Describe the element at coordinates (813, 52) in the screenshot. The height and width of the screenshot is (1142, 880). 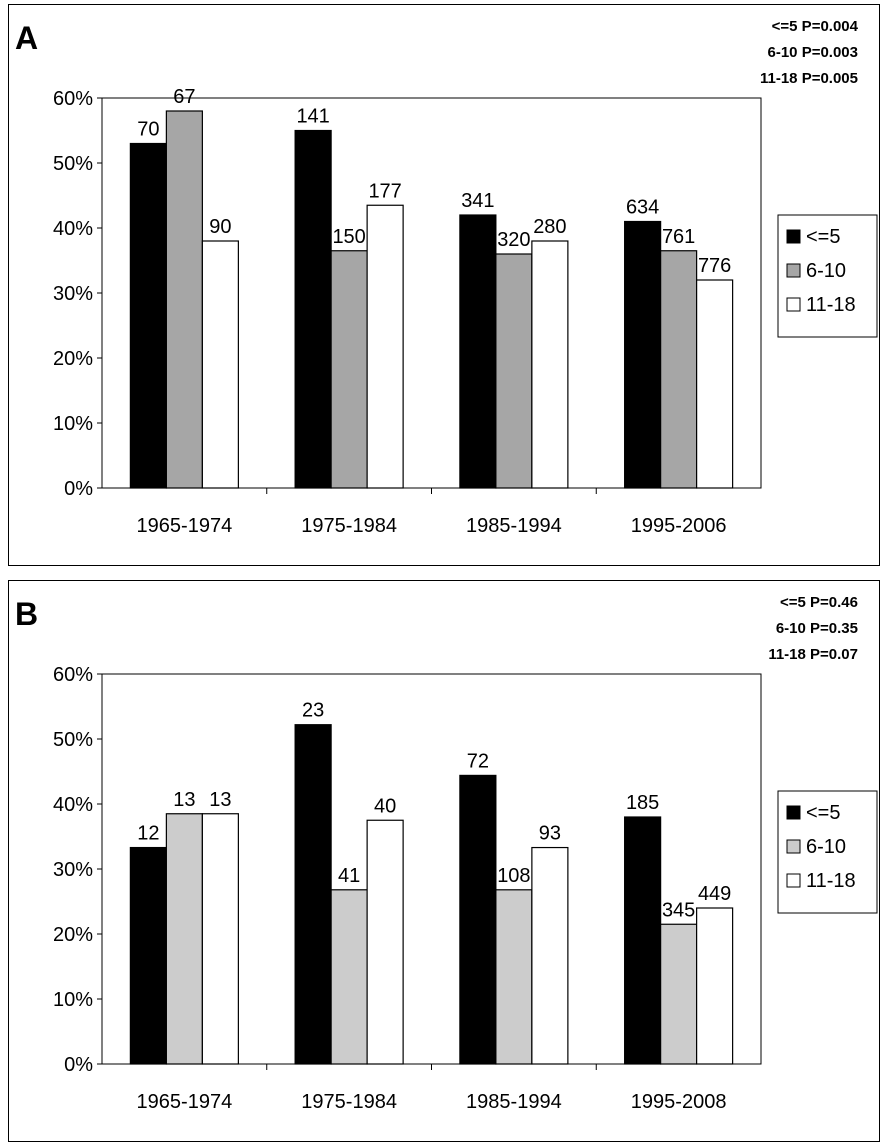
I see `p-value: 6-10 P=0.003` at that location.